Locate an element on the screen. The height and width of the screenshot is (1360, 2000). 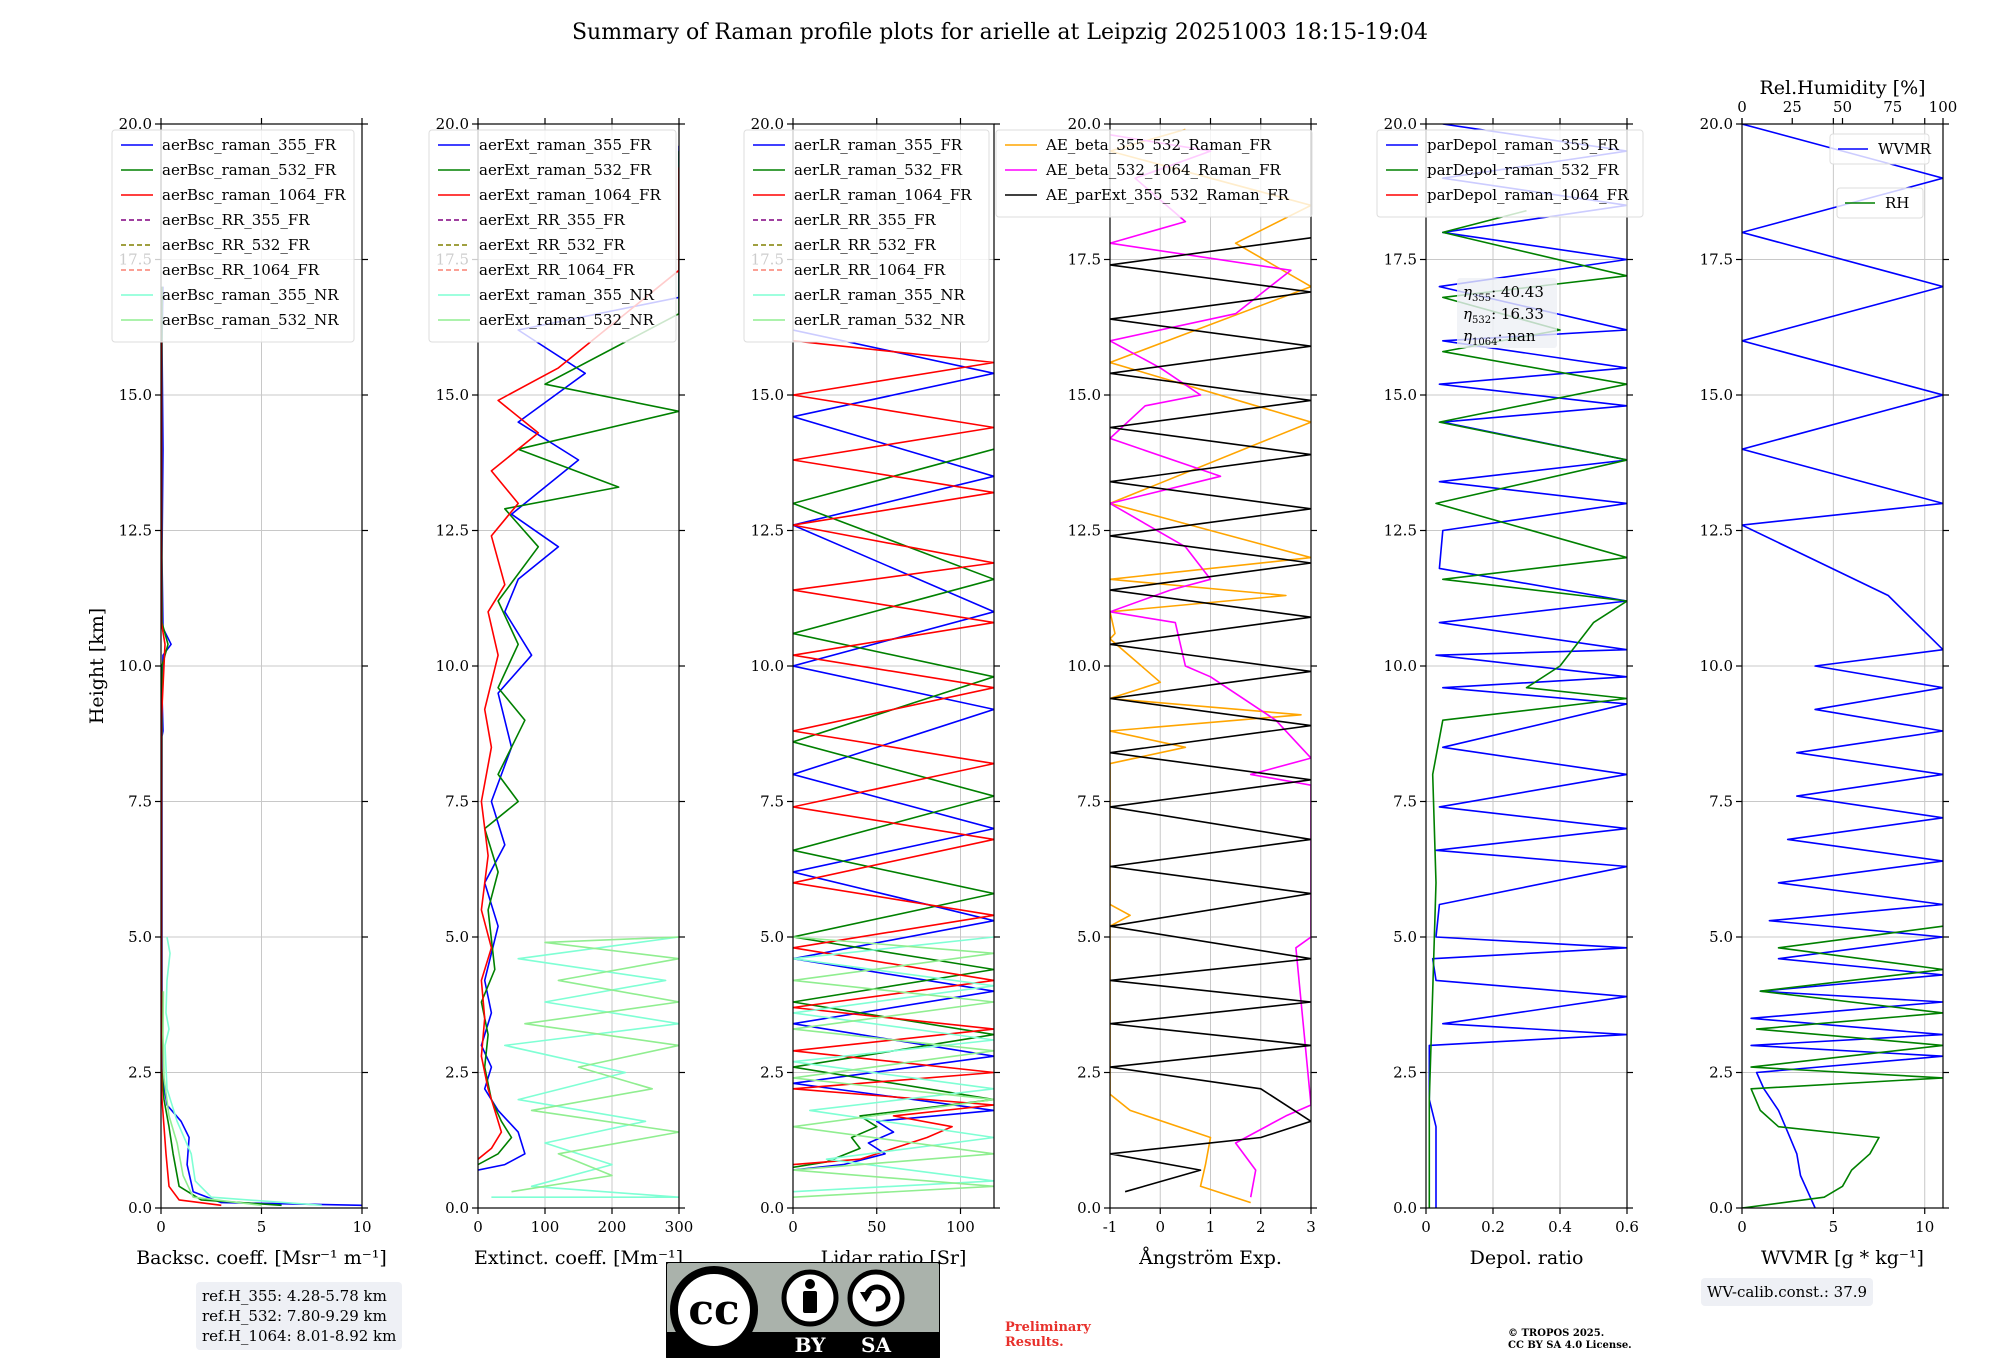
legend-label: aerExt_raman_1064_FR is located at coordinates (570, 195).